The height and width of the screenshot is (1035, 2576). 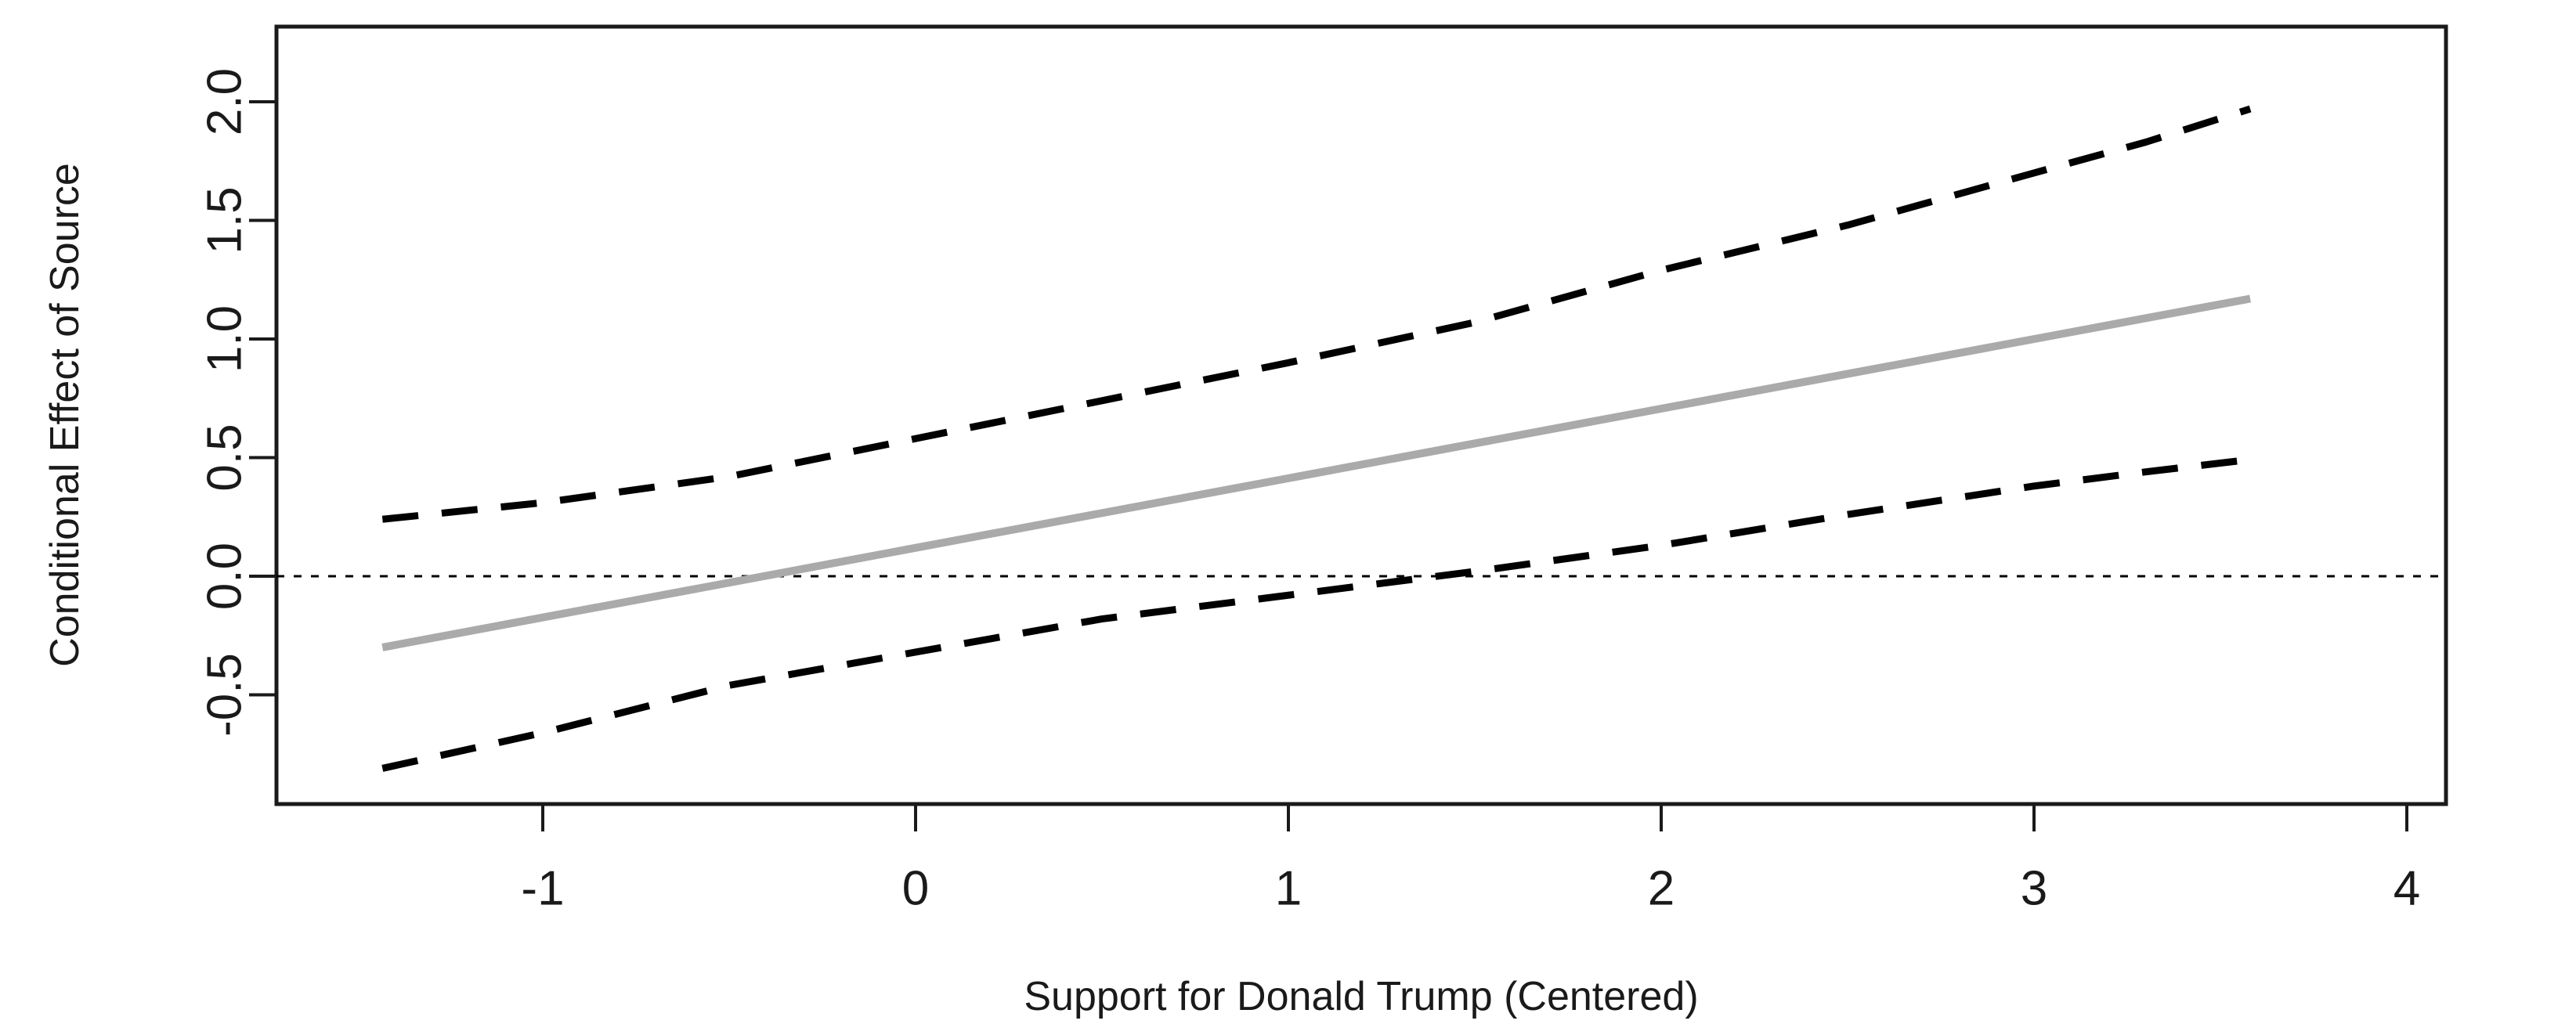 I want to click on x-axis-title: Support for Donald Trump (Centered), so click(x=1361, y=996).